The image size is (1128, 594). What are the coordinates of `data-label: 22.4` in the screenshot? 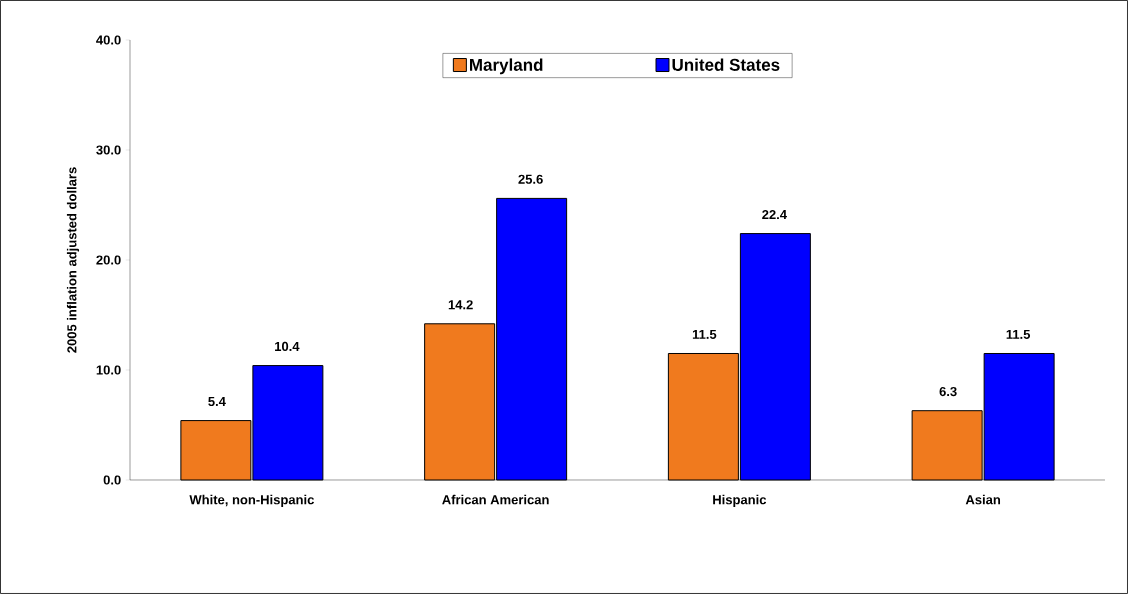 It's located at (774, 214).